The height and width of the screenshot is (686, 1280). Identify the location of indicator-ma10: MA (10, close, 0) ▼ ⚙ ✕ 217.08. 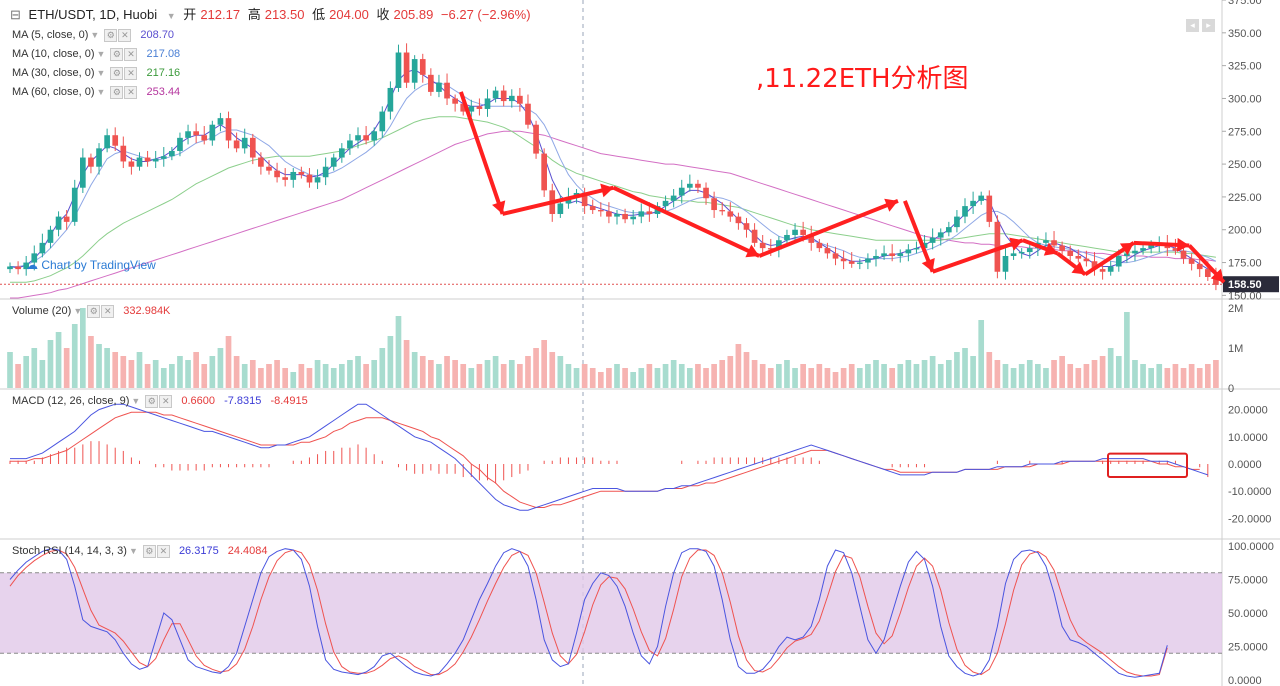
(96, 54).